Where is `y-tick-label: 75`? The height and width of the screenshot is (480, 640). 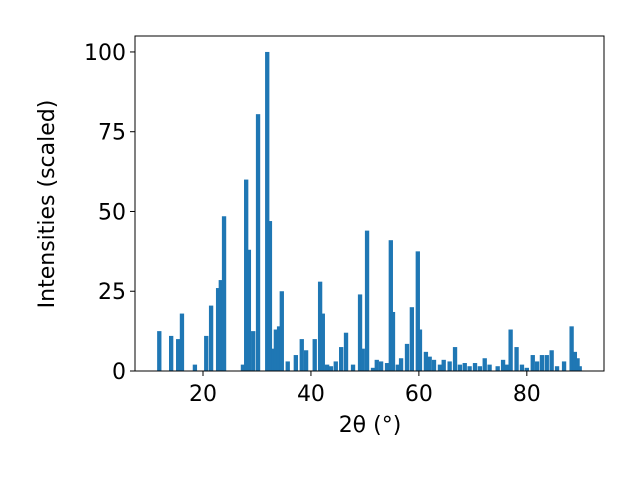 y-tick-label: 75 is located at coordinates (112, 133).